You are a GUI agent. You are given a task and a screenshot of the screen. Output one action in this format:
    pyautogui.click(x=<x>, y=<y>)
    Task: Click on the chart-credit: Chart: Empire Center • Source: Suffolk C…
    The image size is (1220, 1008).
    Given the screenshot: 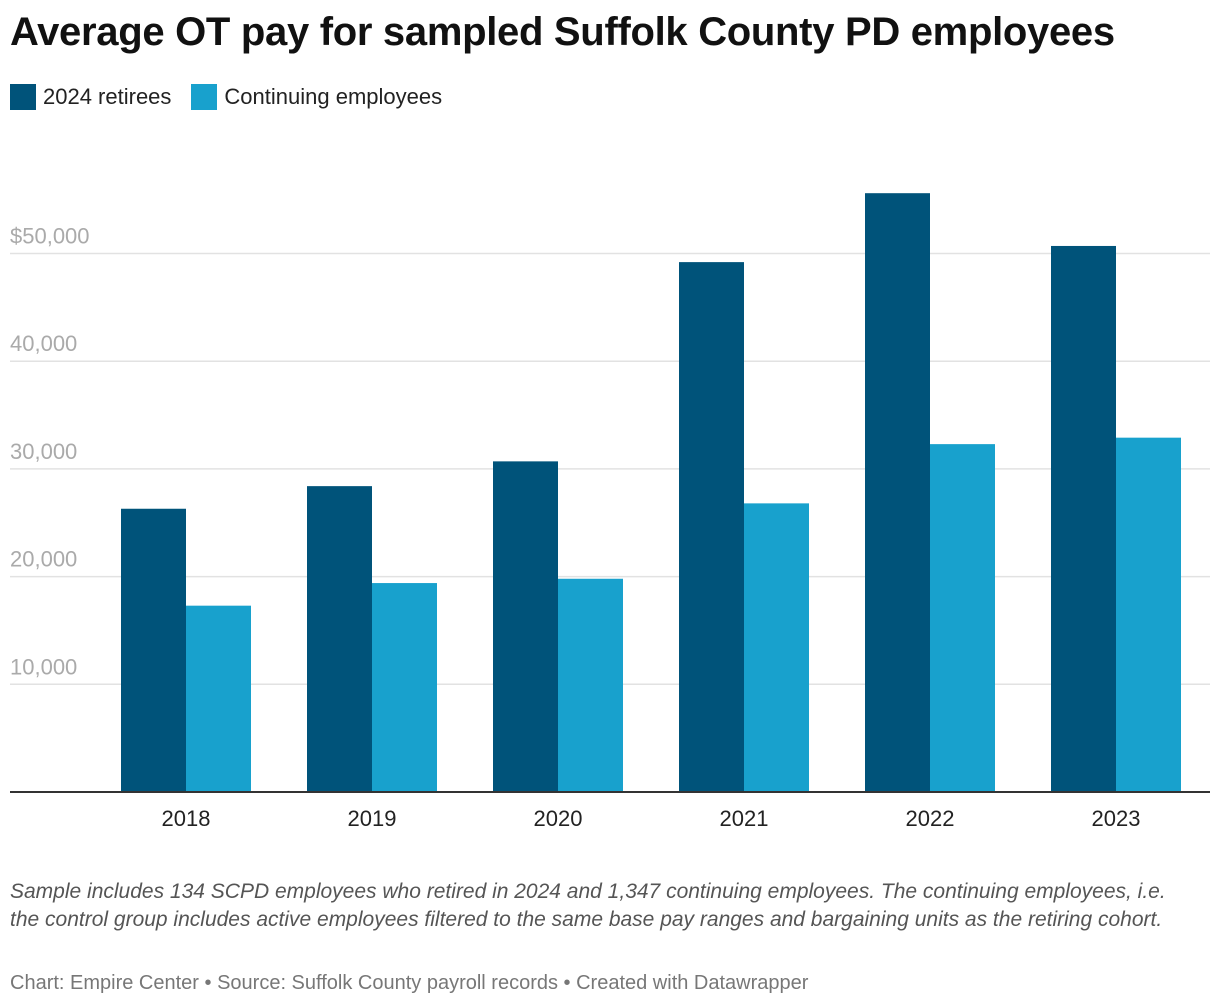 What is the action you would take?
    pyautogui.click(x=409, y=983)
    